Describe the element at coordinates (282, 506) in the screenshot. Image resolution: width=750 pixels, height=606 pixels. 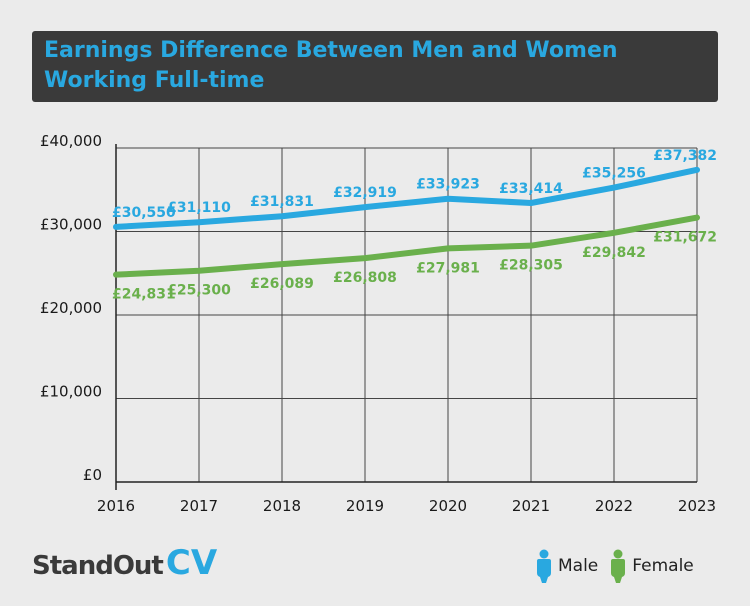
I see `x-tick-label: 2018` at that location.